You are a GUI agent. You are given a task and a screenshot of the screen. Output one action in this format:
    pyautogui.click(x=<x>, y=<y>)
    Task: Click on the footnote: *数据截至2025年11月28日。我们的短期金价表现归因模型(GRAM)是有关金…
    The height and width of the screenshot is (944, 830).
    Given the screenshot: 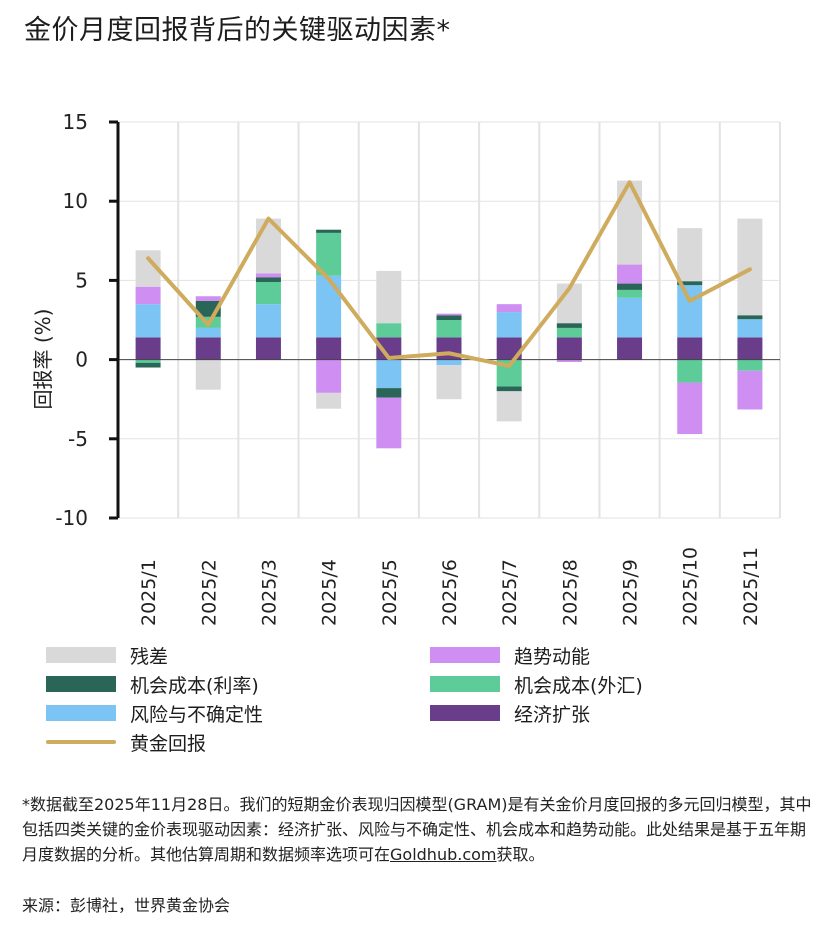 What is the action you would take?
    pyautogui.click(x=417, y=829)
    